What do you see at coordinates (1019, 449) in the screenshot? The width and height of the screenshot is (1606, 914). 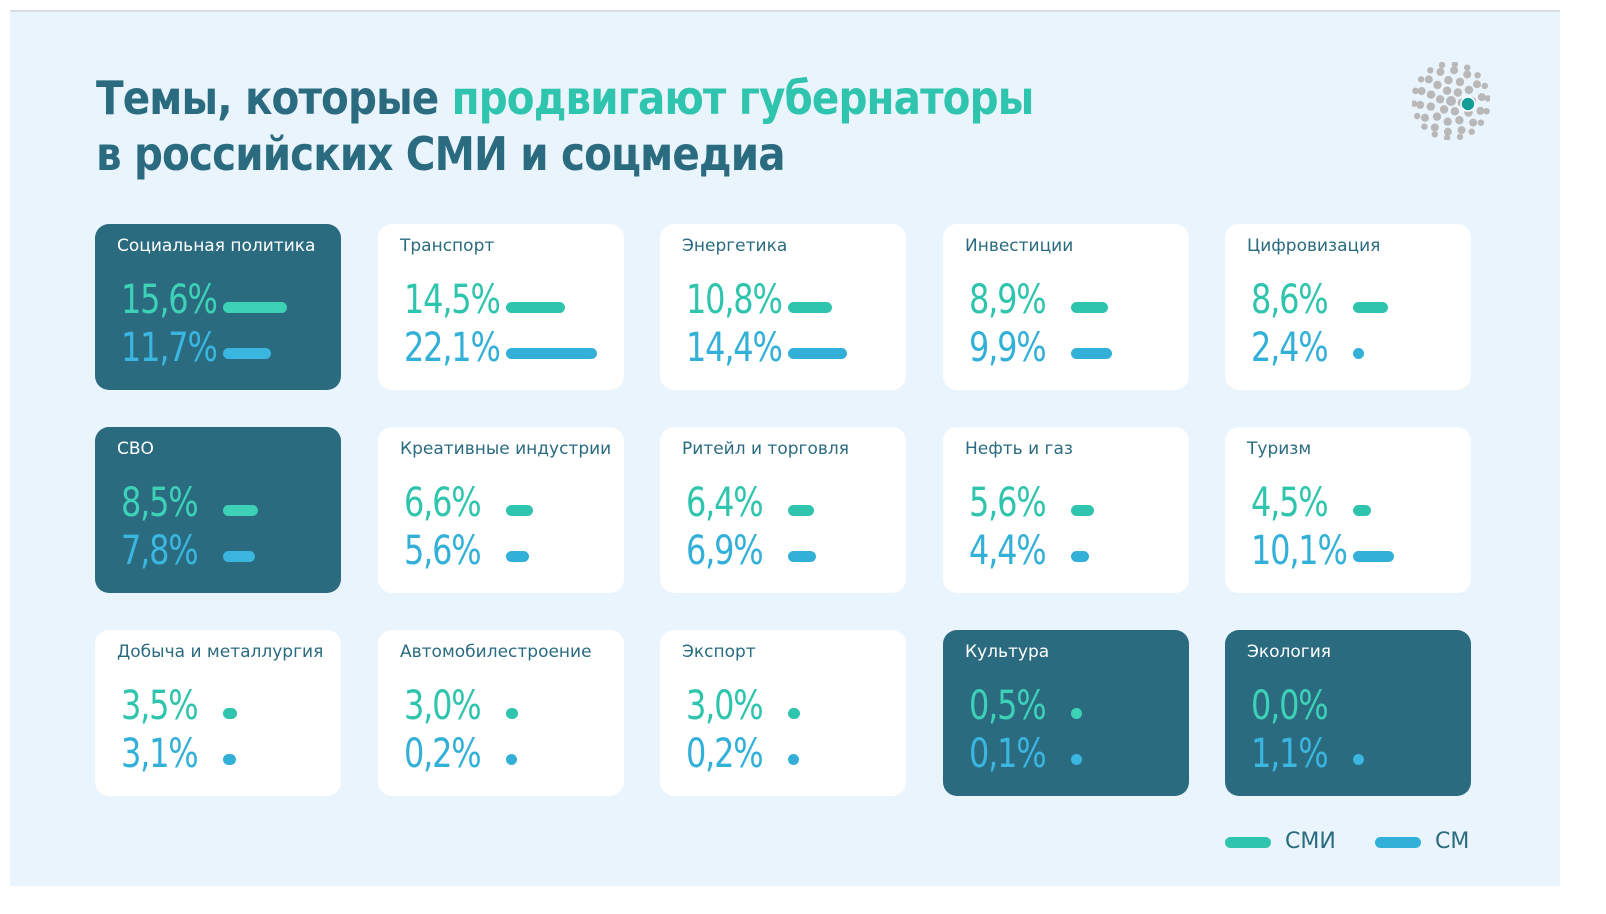 I see `topic-name: Нефть и газ` at bounding box center [1019, 449].